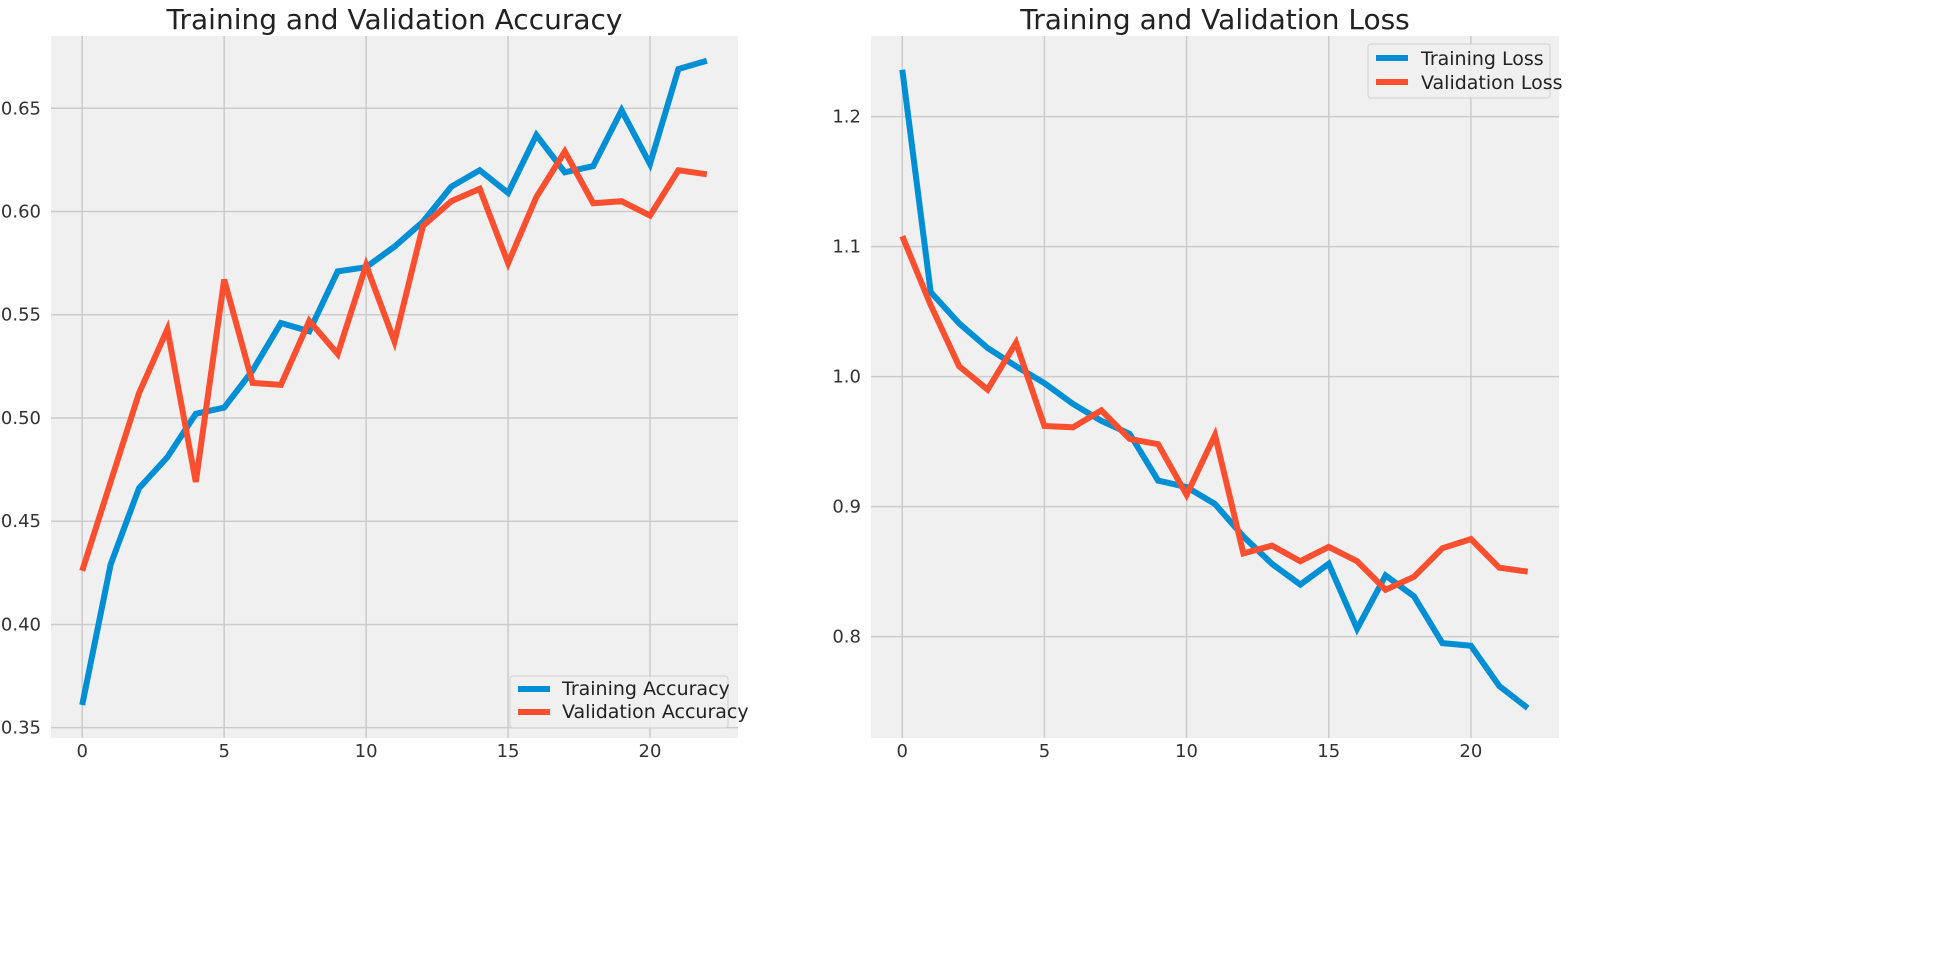  I want to click on legend-label-training-loss: Training Loss, so click(1482, 59).